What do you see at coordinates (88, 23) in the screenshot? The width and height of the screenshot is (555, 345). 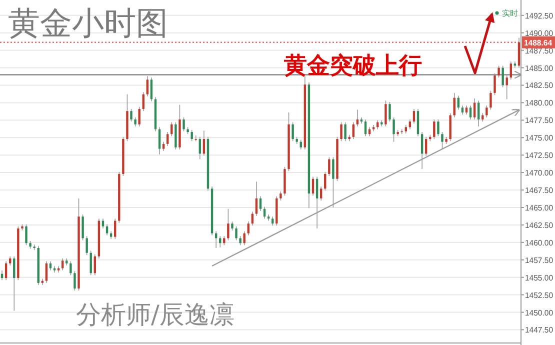 I see `chart-title: 黄金小时图` at bounding box center [88, 23].